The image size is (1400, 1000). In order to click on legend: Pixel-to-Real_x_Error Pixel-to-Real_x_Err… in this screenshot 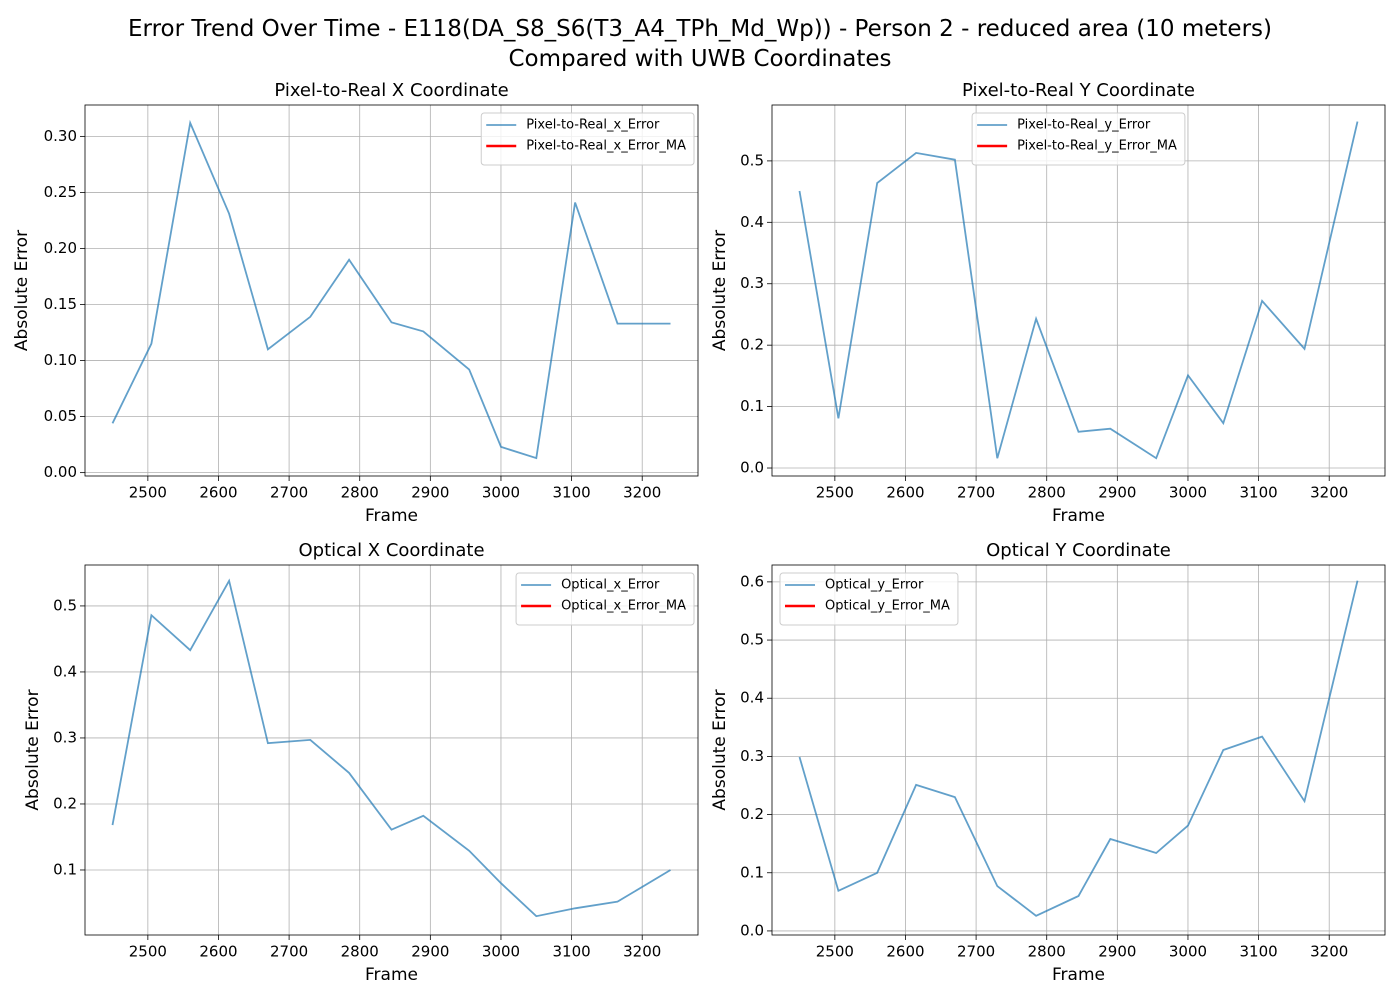, I will do `click(587, 139)`.